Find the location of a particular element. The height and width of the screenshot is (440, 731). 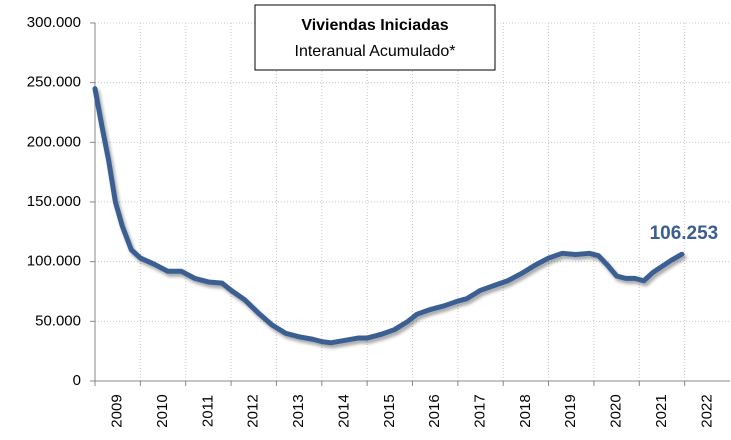

y-tick-label: 150.000 is located at coordinates (54, 201).